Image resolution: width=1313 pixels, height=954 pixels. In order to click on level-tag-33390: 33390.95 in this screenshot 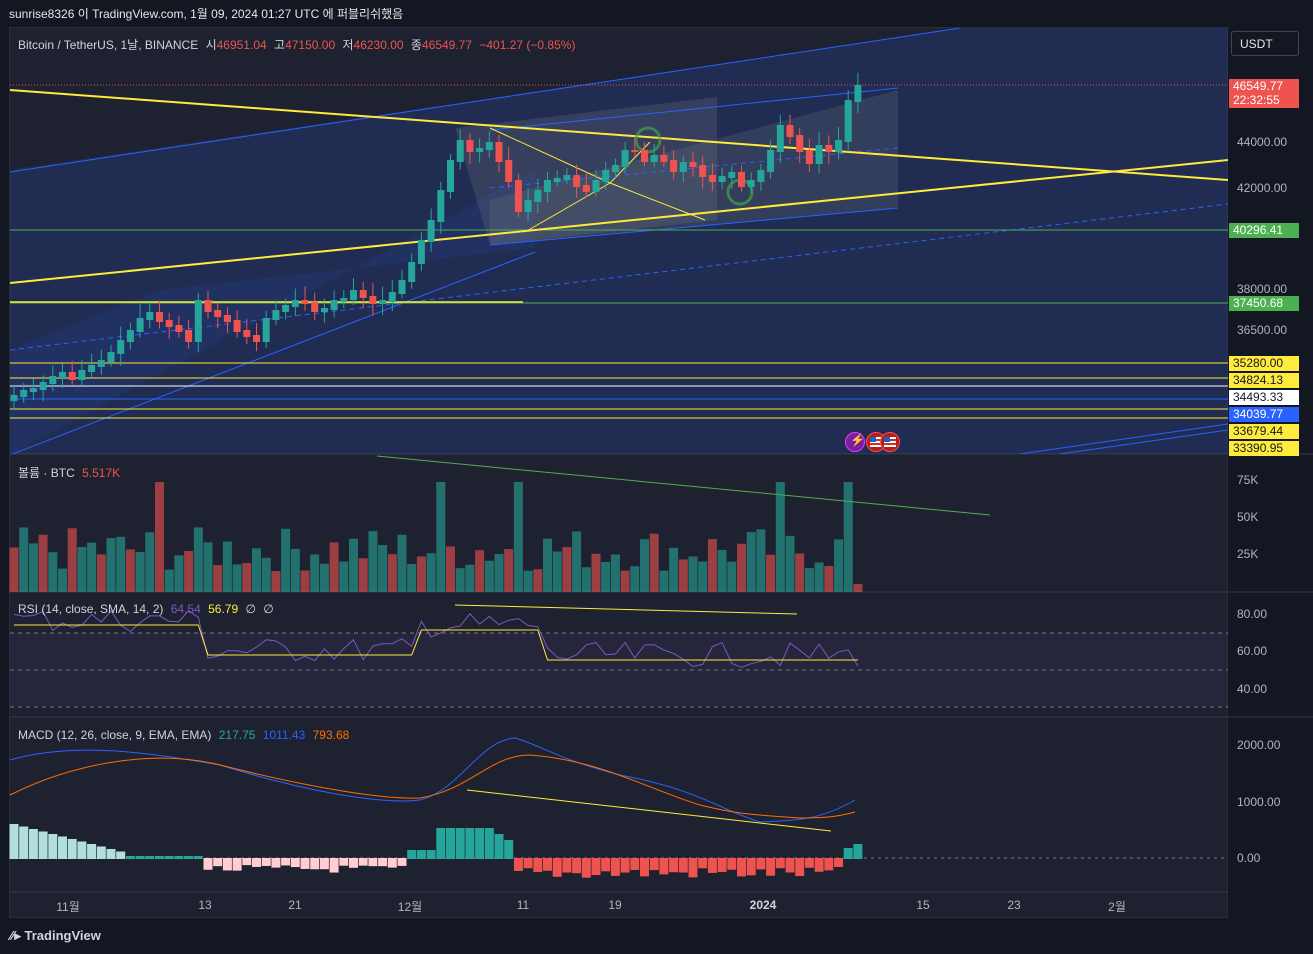, I will do `click(1264, 448)`.